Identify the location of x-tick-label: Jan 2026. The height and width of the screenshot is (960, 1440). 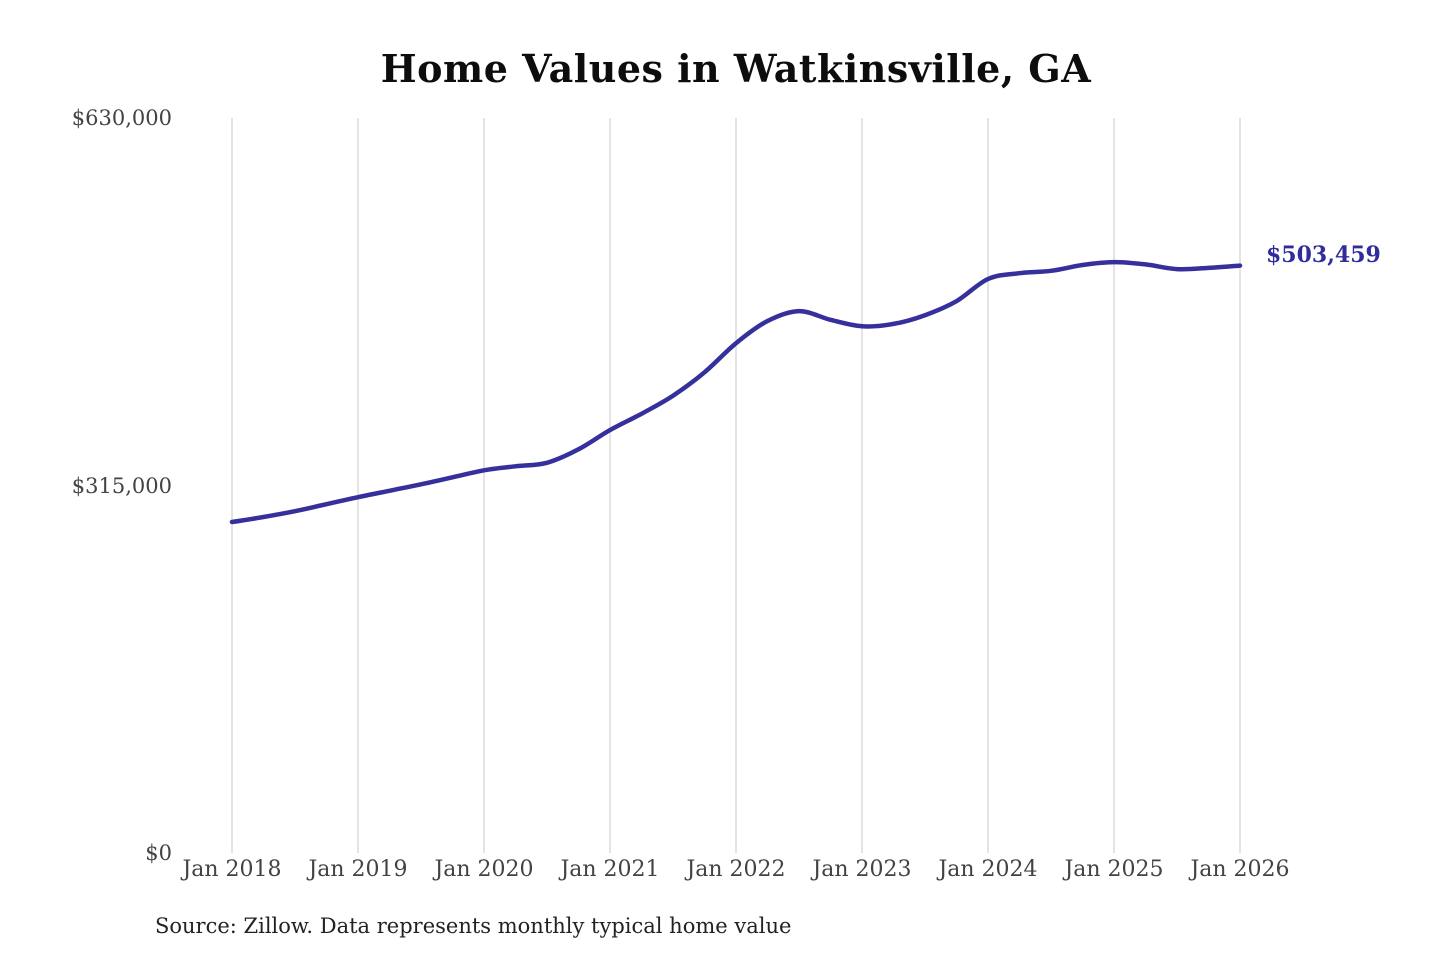
(1240, 869).